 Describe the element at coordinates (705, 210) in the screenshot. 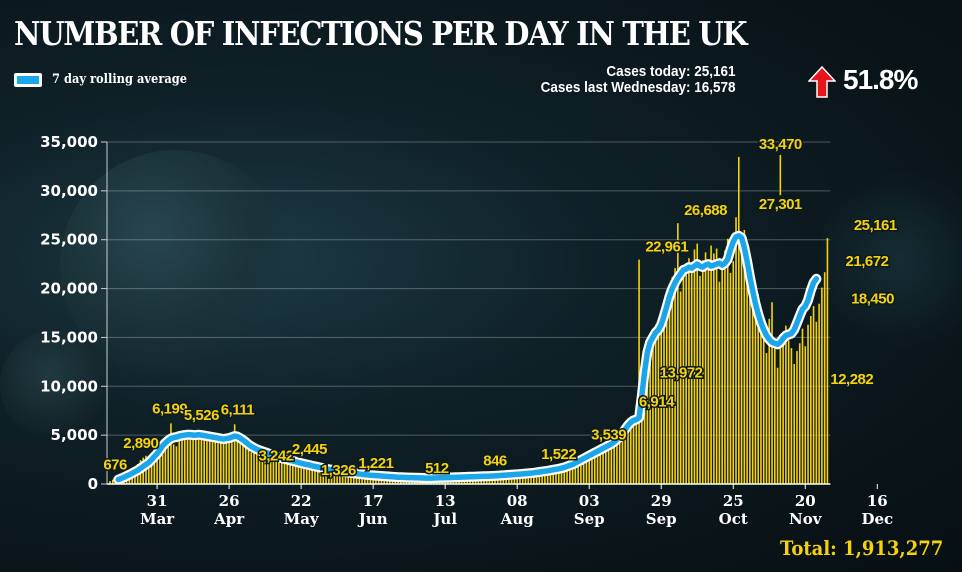

I see `data-label: 26,688` at that location.